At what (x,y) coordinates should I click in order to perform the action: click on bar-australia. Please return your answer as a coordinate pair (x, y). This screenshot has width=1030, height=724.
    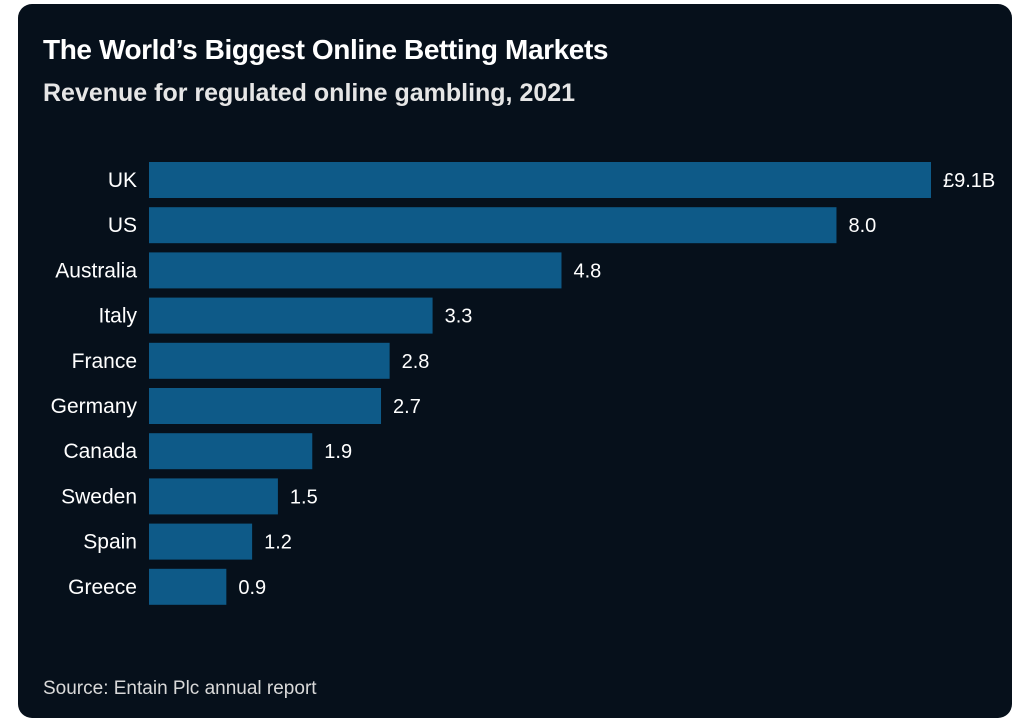
    Looking at the image, I should click on (355, 270).